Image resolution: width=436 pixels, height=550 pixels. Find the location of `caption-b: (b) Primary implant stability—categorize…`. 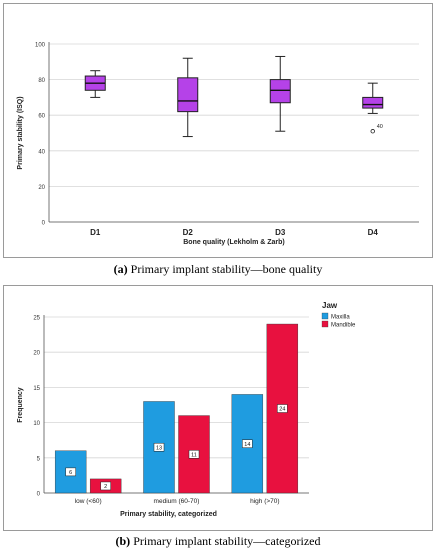

caption-b: (b) Primary implant stability—categorize… is located at coordinates (218, 541).